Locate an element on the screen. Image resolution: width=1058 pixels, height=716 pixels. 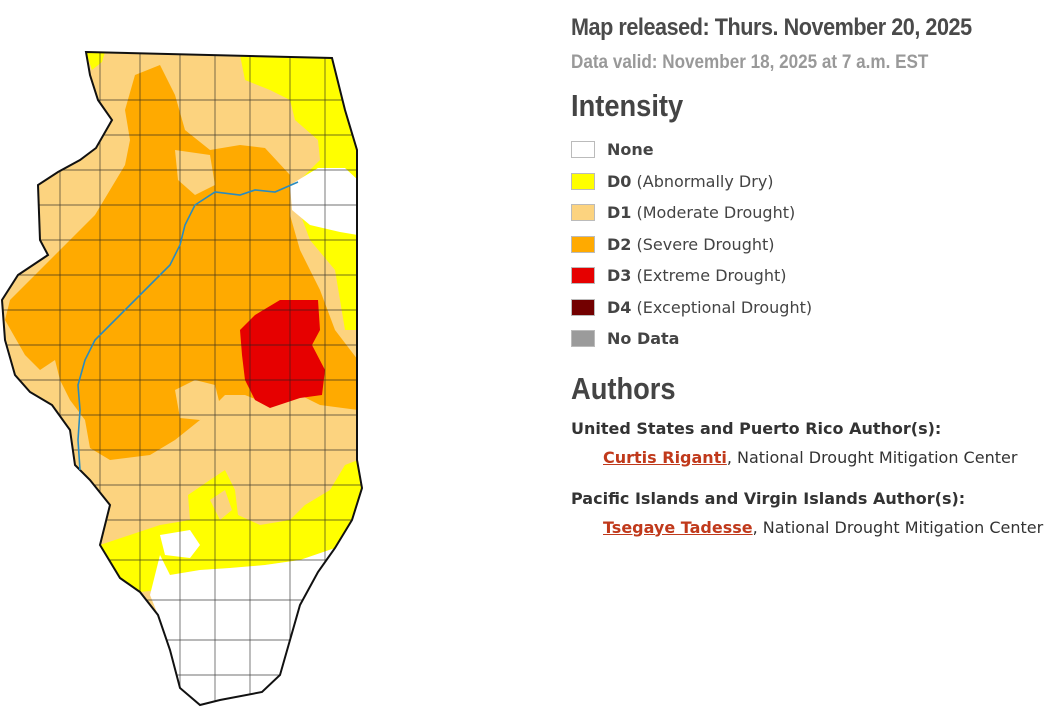
none-region-south is located at coordinates (242, 626).